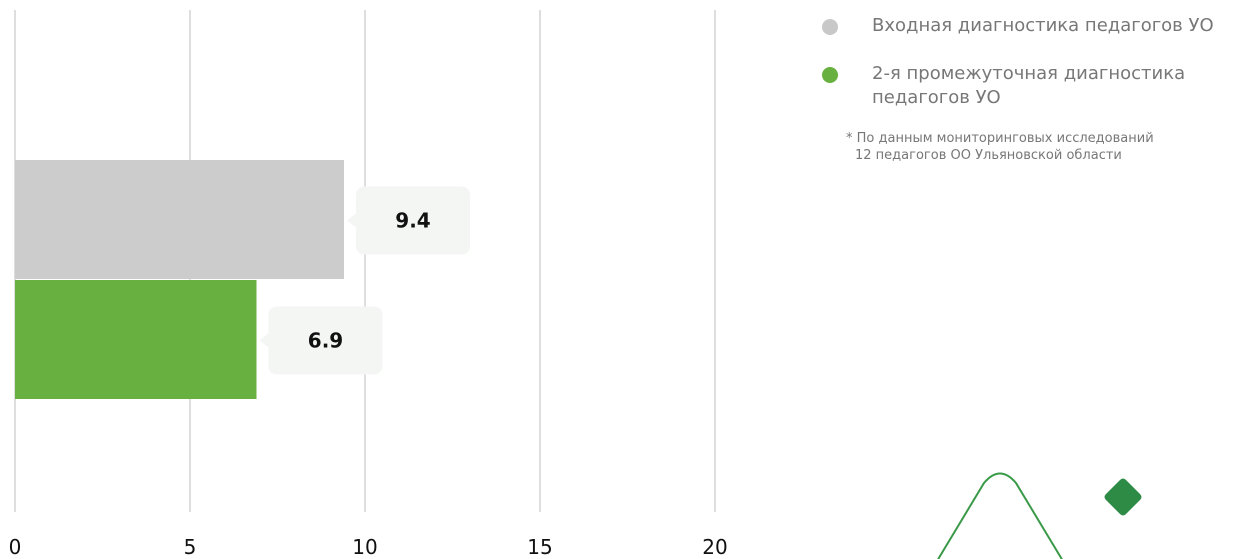  I want to click on footnote-line-1: * По данным мониторинговых исследований, so click(1000, 138).